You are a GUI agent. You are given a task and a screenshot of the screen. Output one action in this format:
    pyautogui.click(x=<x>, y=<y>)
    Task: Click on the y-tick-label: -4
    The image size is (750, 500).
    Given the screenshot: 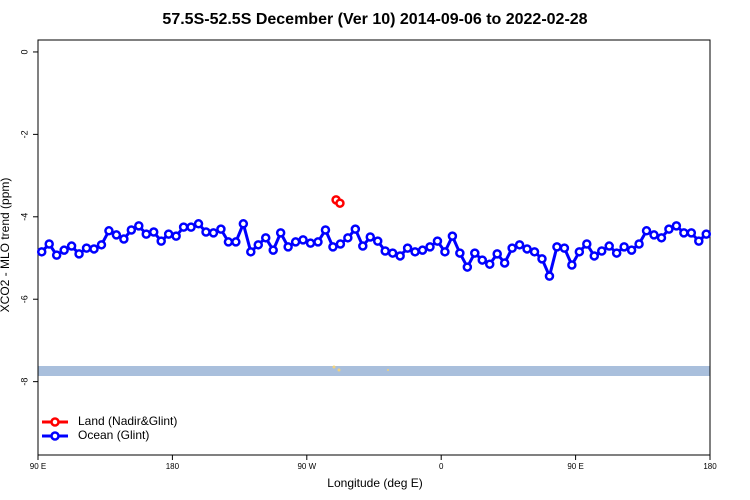 What is the action you would take?
    pyautogui.click(x=24, y=217)
    